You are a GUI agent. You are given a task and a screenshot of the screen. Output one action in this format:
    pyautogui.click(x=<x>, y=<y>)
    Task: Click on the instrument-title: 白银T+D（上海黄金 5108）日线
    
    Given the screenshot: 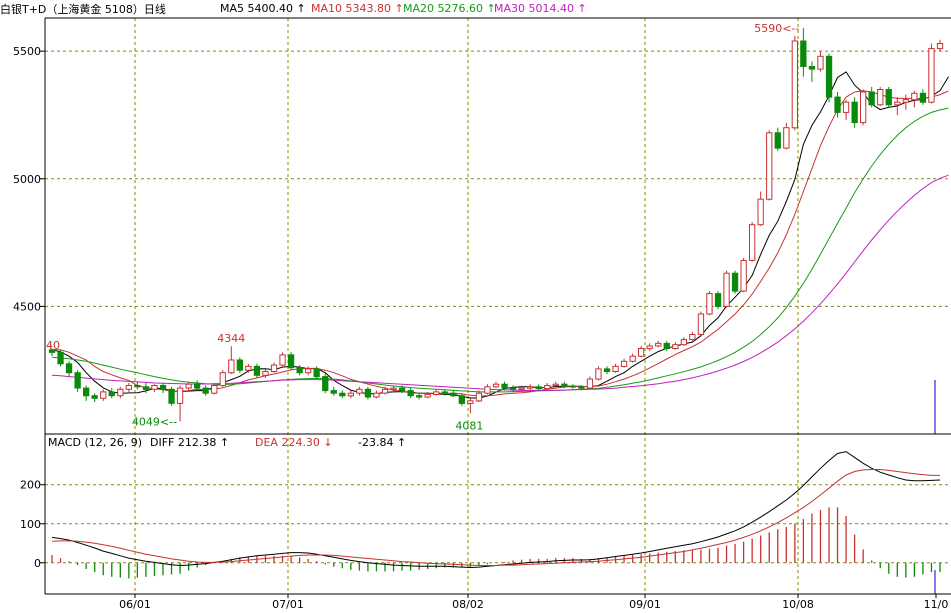 What is the action you would take?
    pyautogui.click(x=83, y=9)
    